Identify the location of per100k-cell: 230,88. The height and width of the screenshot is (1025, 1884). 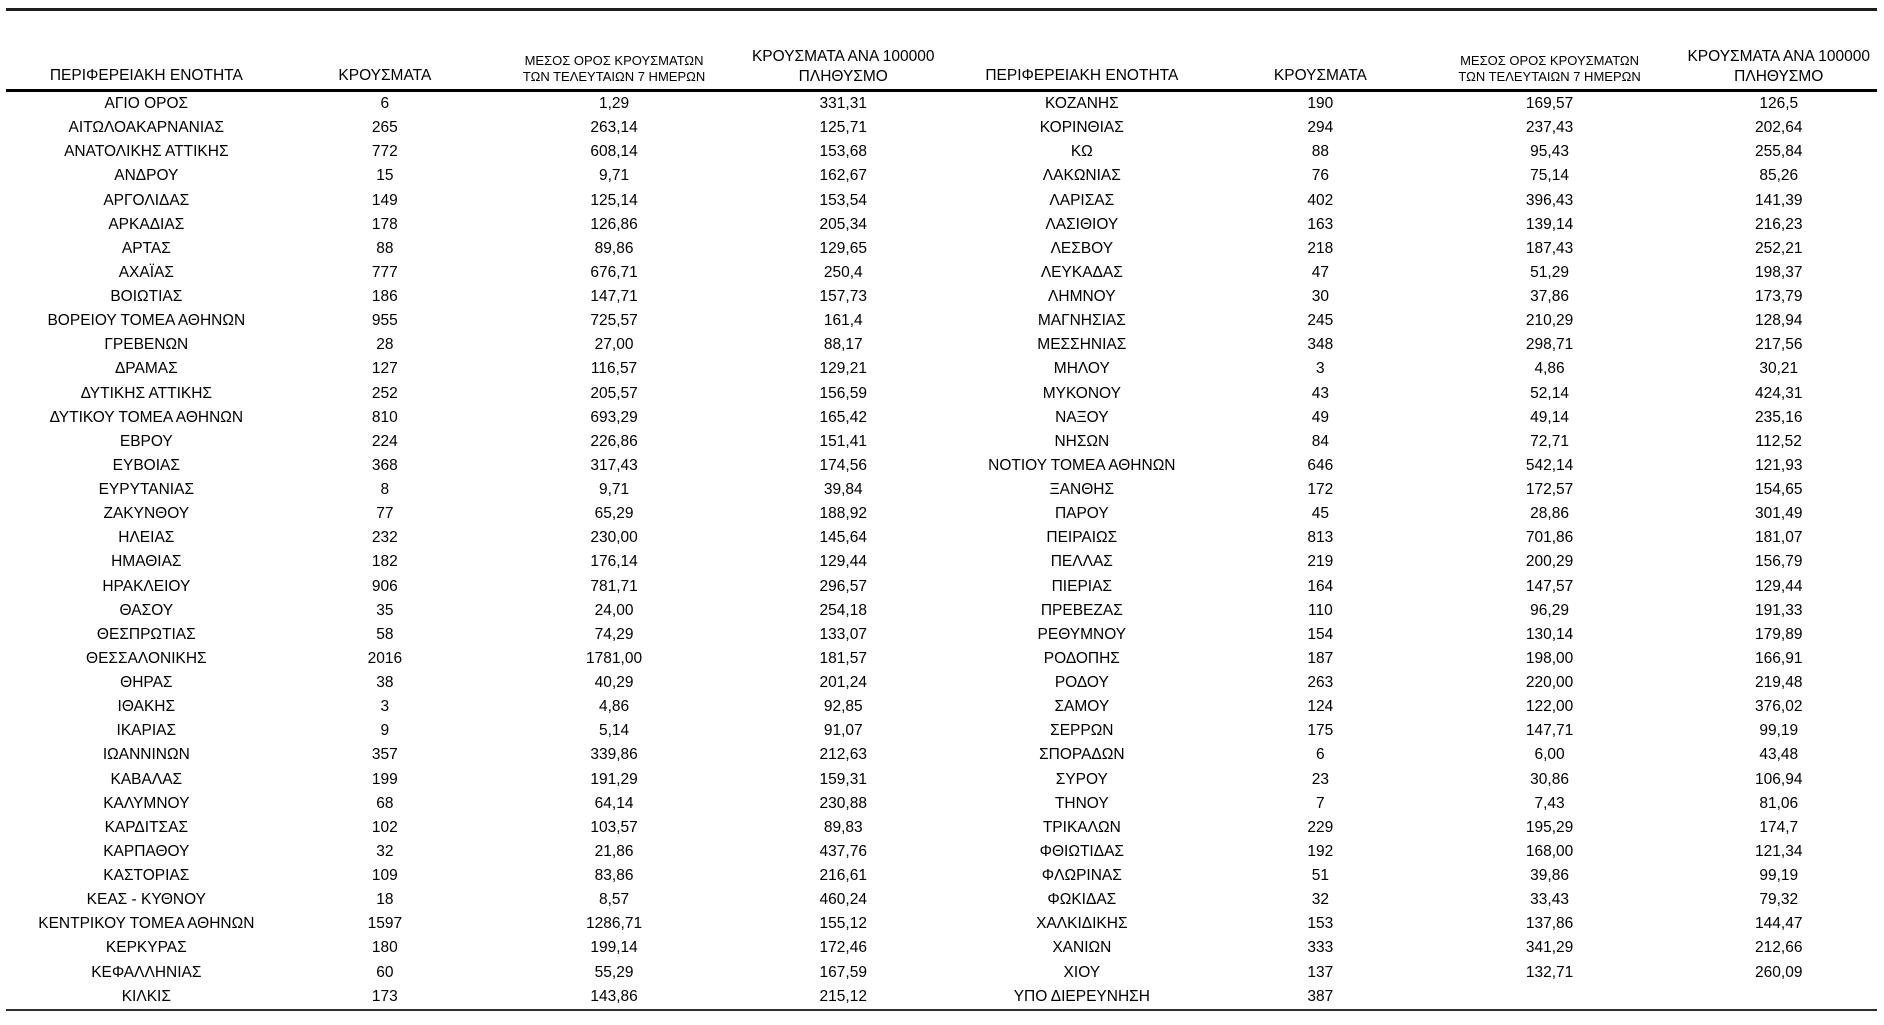
(843, 803).